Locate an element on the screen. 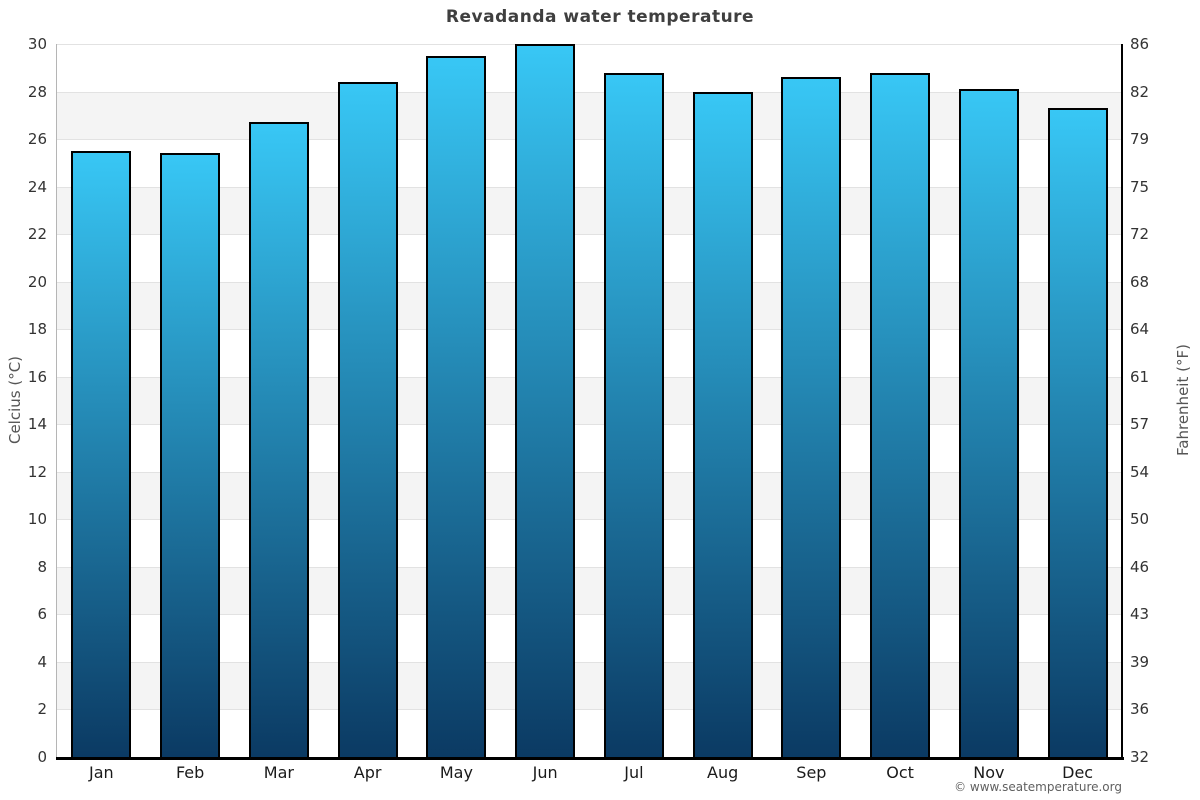 The width and height of the screenshot is (1200, 800). celsius-tick-8: 8 is located at coordinates (42, 566).